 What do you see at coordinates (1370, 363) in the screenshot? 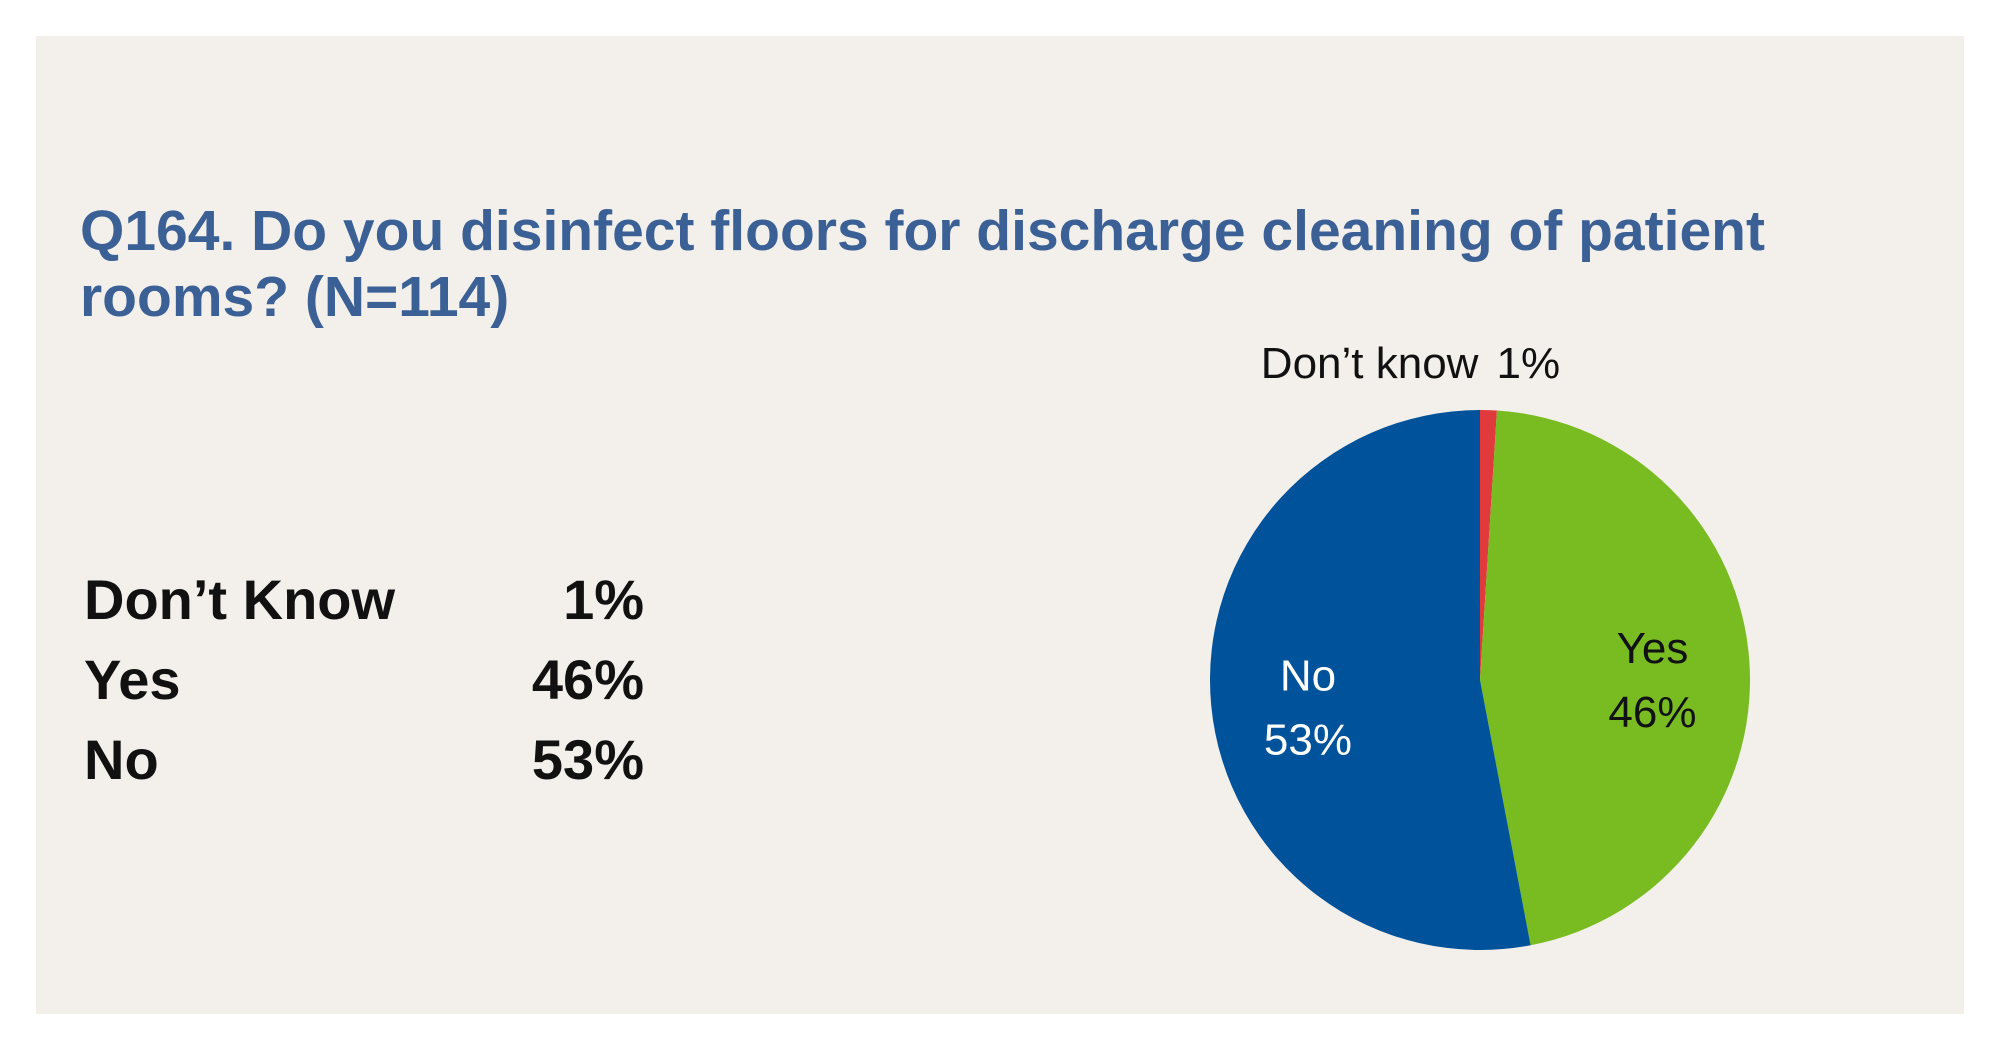
I see `pie-label-don-t-know-name: Don’t know` at bounding box center [1370, 363].